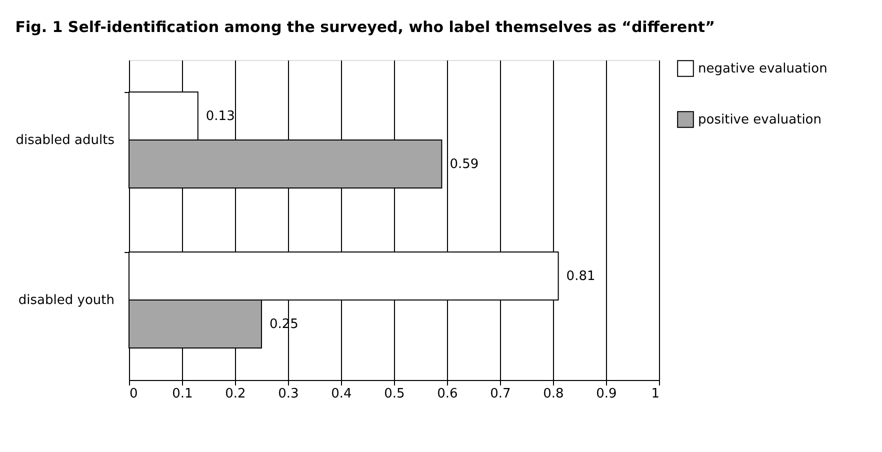 Image resolution: width=882 pixels, height=452 pixels. What do you see at coordinates (66, 300) in the screenshot?
I see `y-tick-label: disabled youth` at bounding box center [66, 300].